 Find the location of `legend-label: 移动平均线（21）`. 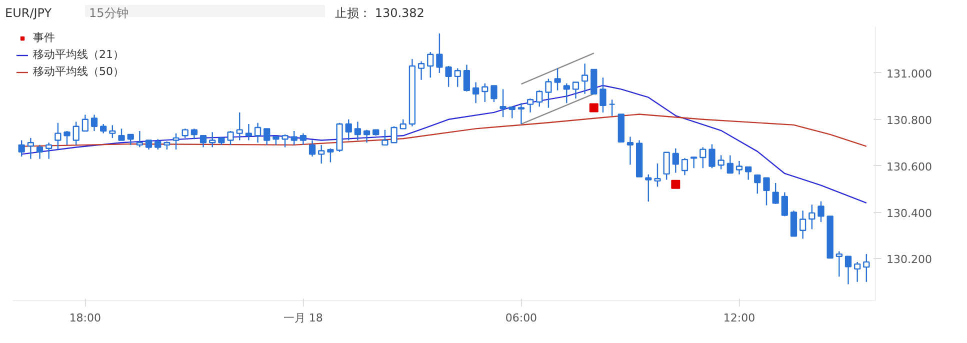

legend-label: 移动平均线（21） is located at coordinates (78, 54).